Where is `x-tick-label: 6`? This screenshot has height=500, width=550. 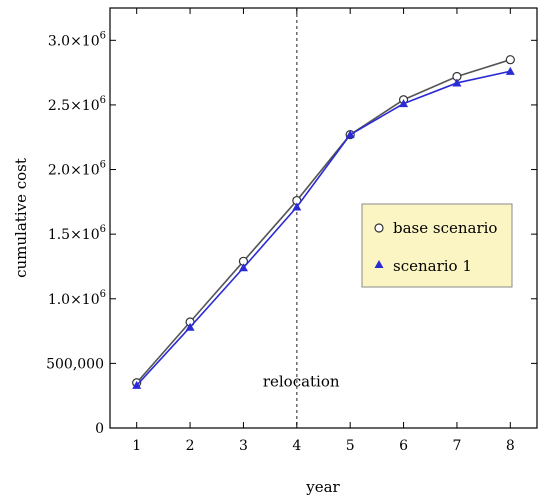 x-tick-label: 6 is located at coordinates (403, 446).